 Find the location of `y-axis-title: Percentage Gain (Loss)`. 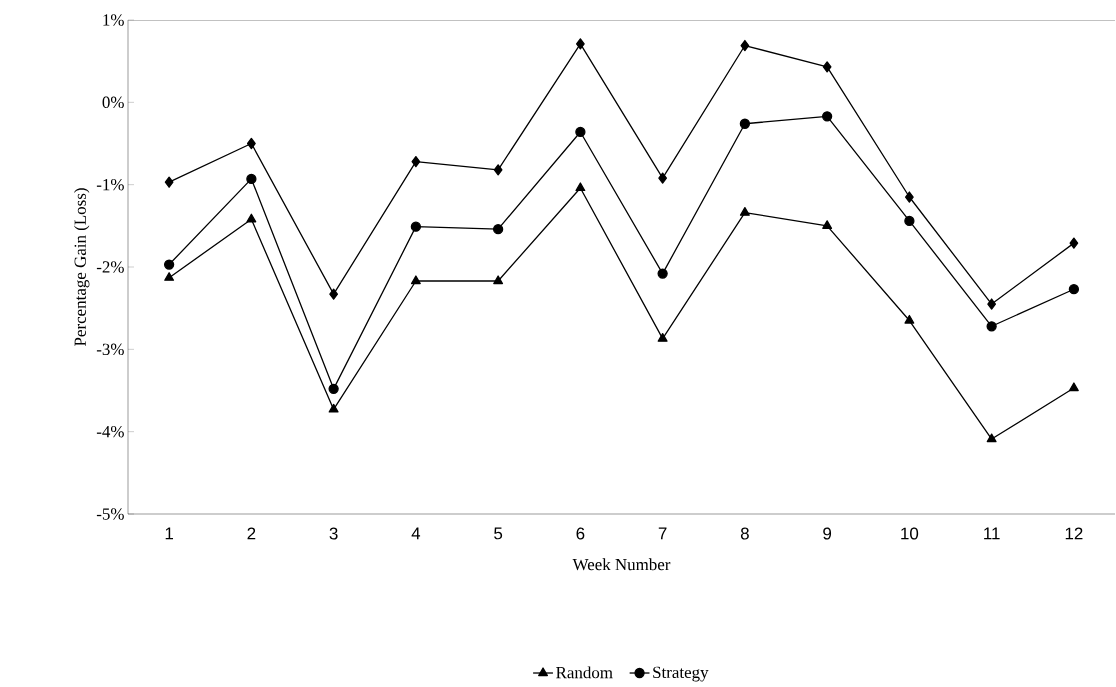

y-axis-title: Percentage Gain (Loss) is located at coordinates (82, 267).